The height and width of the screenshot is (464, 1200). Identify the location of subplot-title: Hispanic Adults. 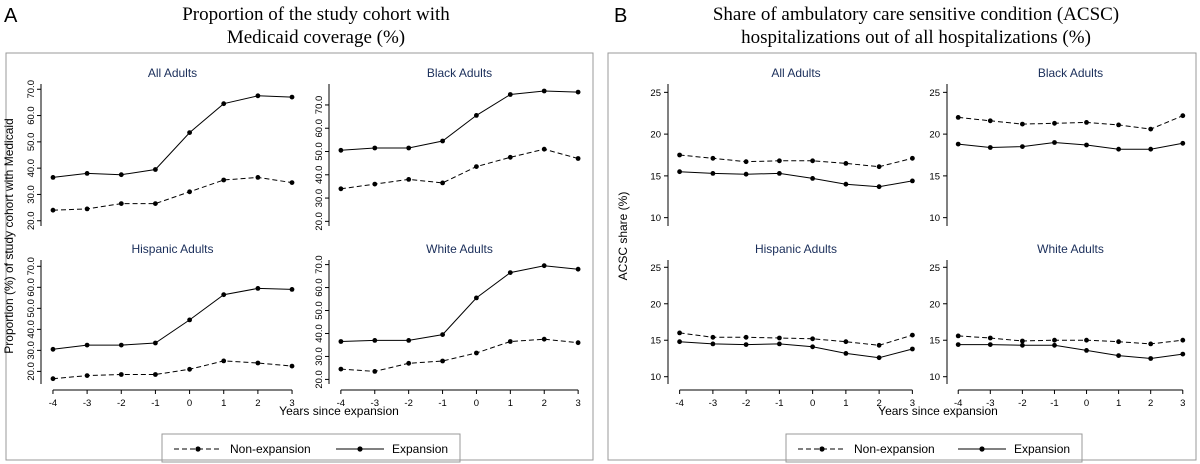
(796, 249).